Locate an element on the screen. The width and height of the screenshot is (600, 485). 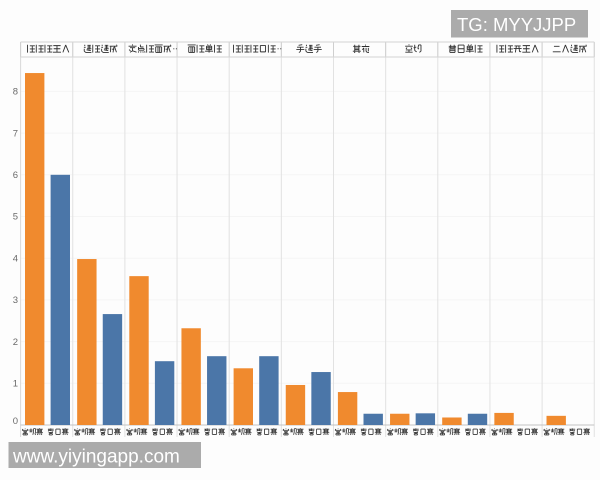
svg-text: 1 is located at coordinates (15, 384).